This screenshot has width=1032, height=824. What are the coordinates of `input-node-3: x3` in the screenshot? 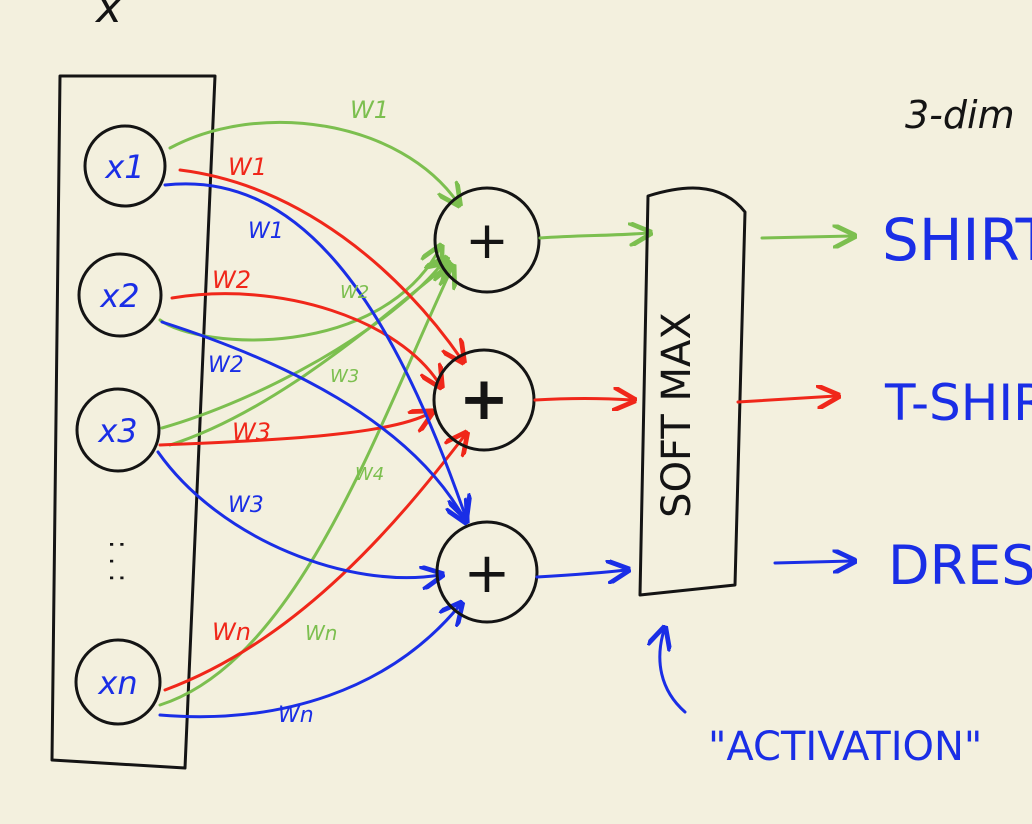 It's located at (118, 430).